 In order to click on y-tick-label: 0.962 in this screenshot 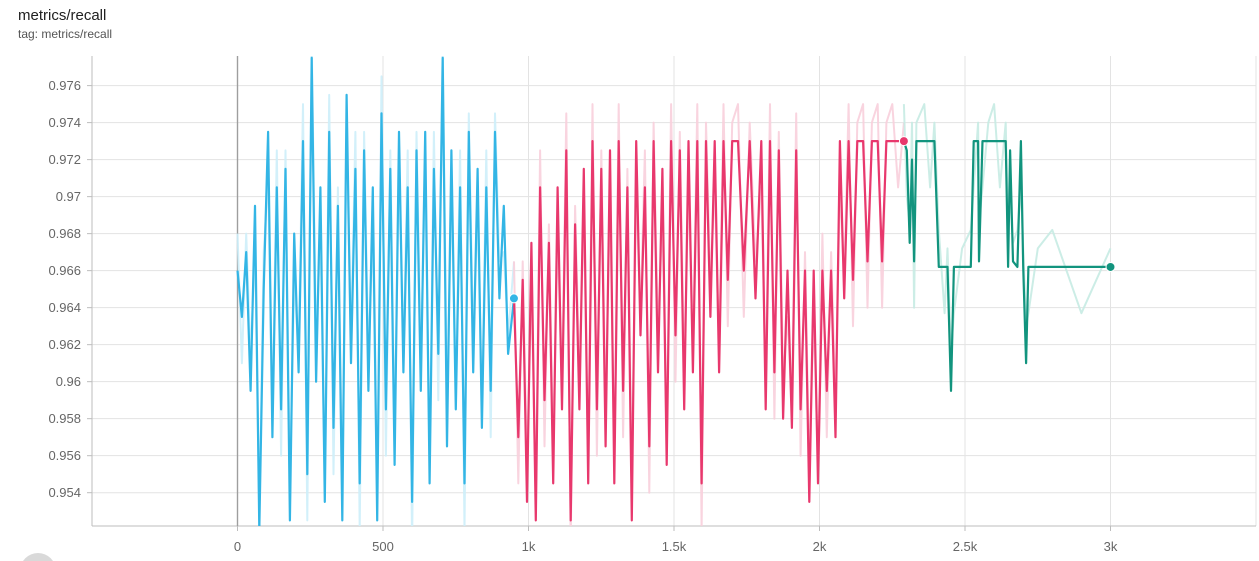, I will do `click(64, 344)`.